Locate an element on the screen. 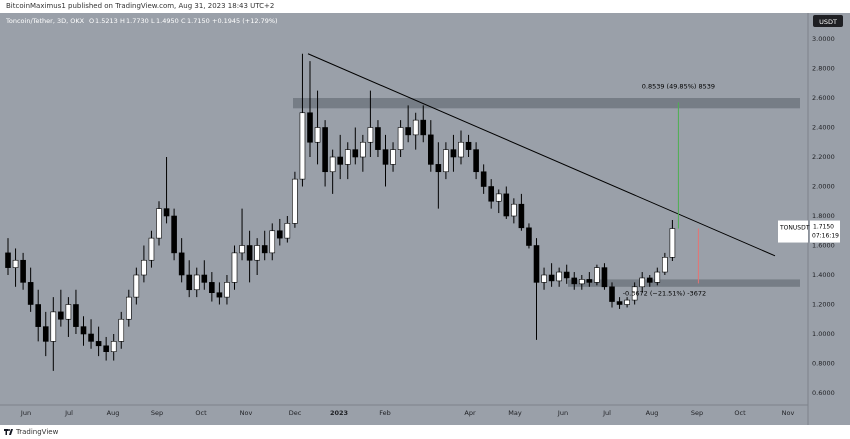 Image resolution: width=850 pixels, height=439 pixels. currency-button-label: USDT is located at coordinates (828, 22).